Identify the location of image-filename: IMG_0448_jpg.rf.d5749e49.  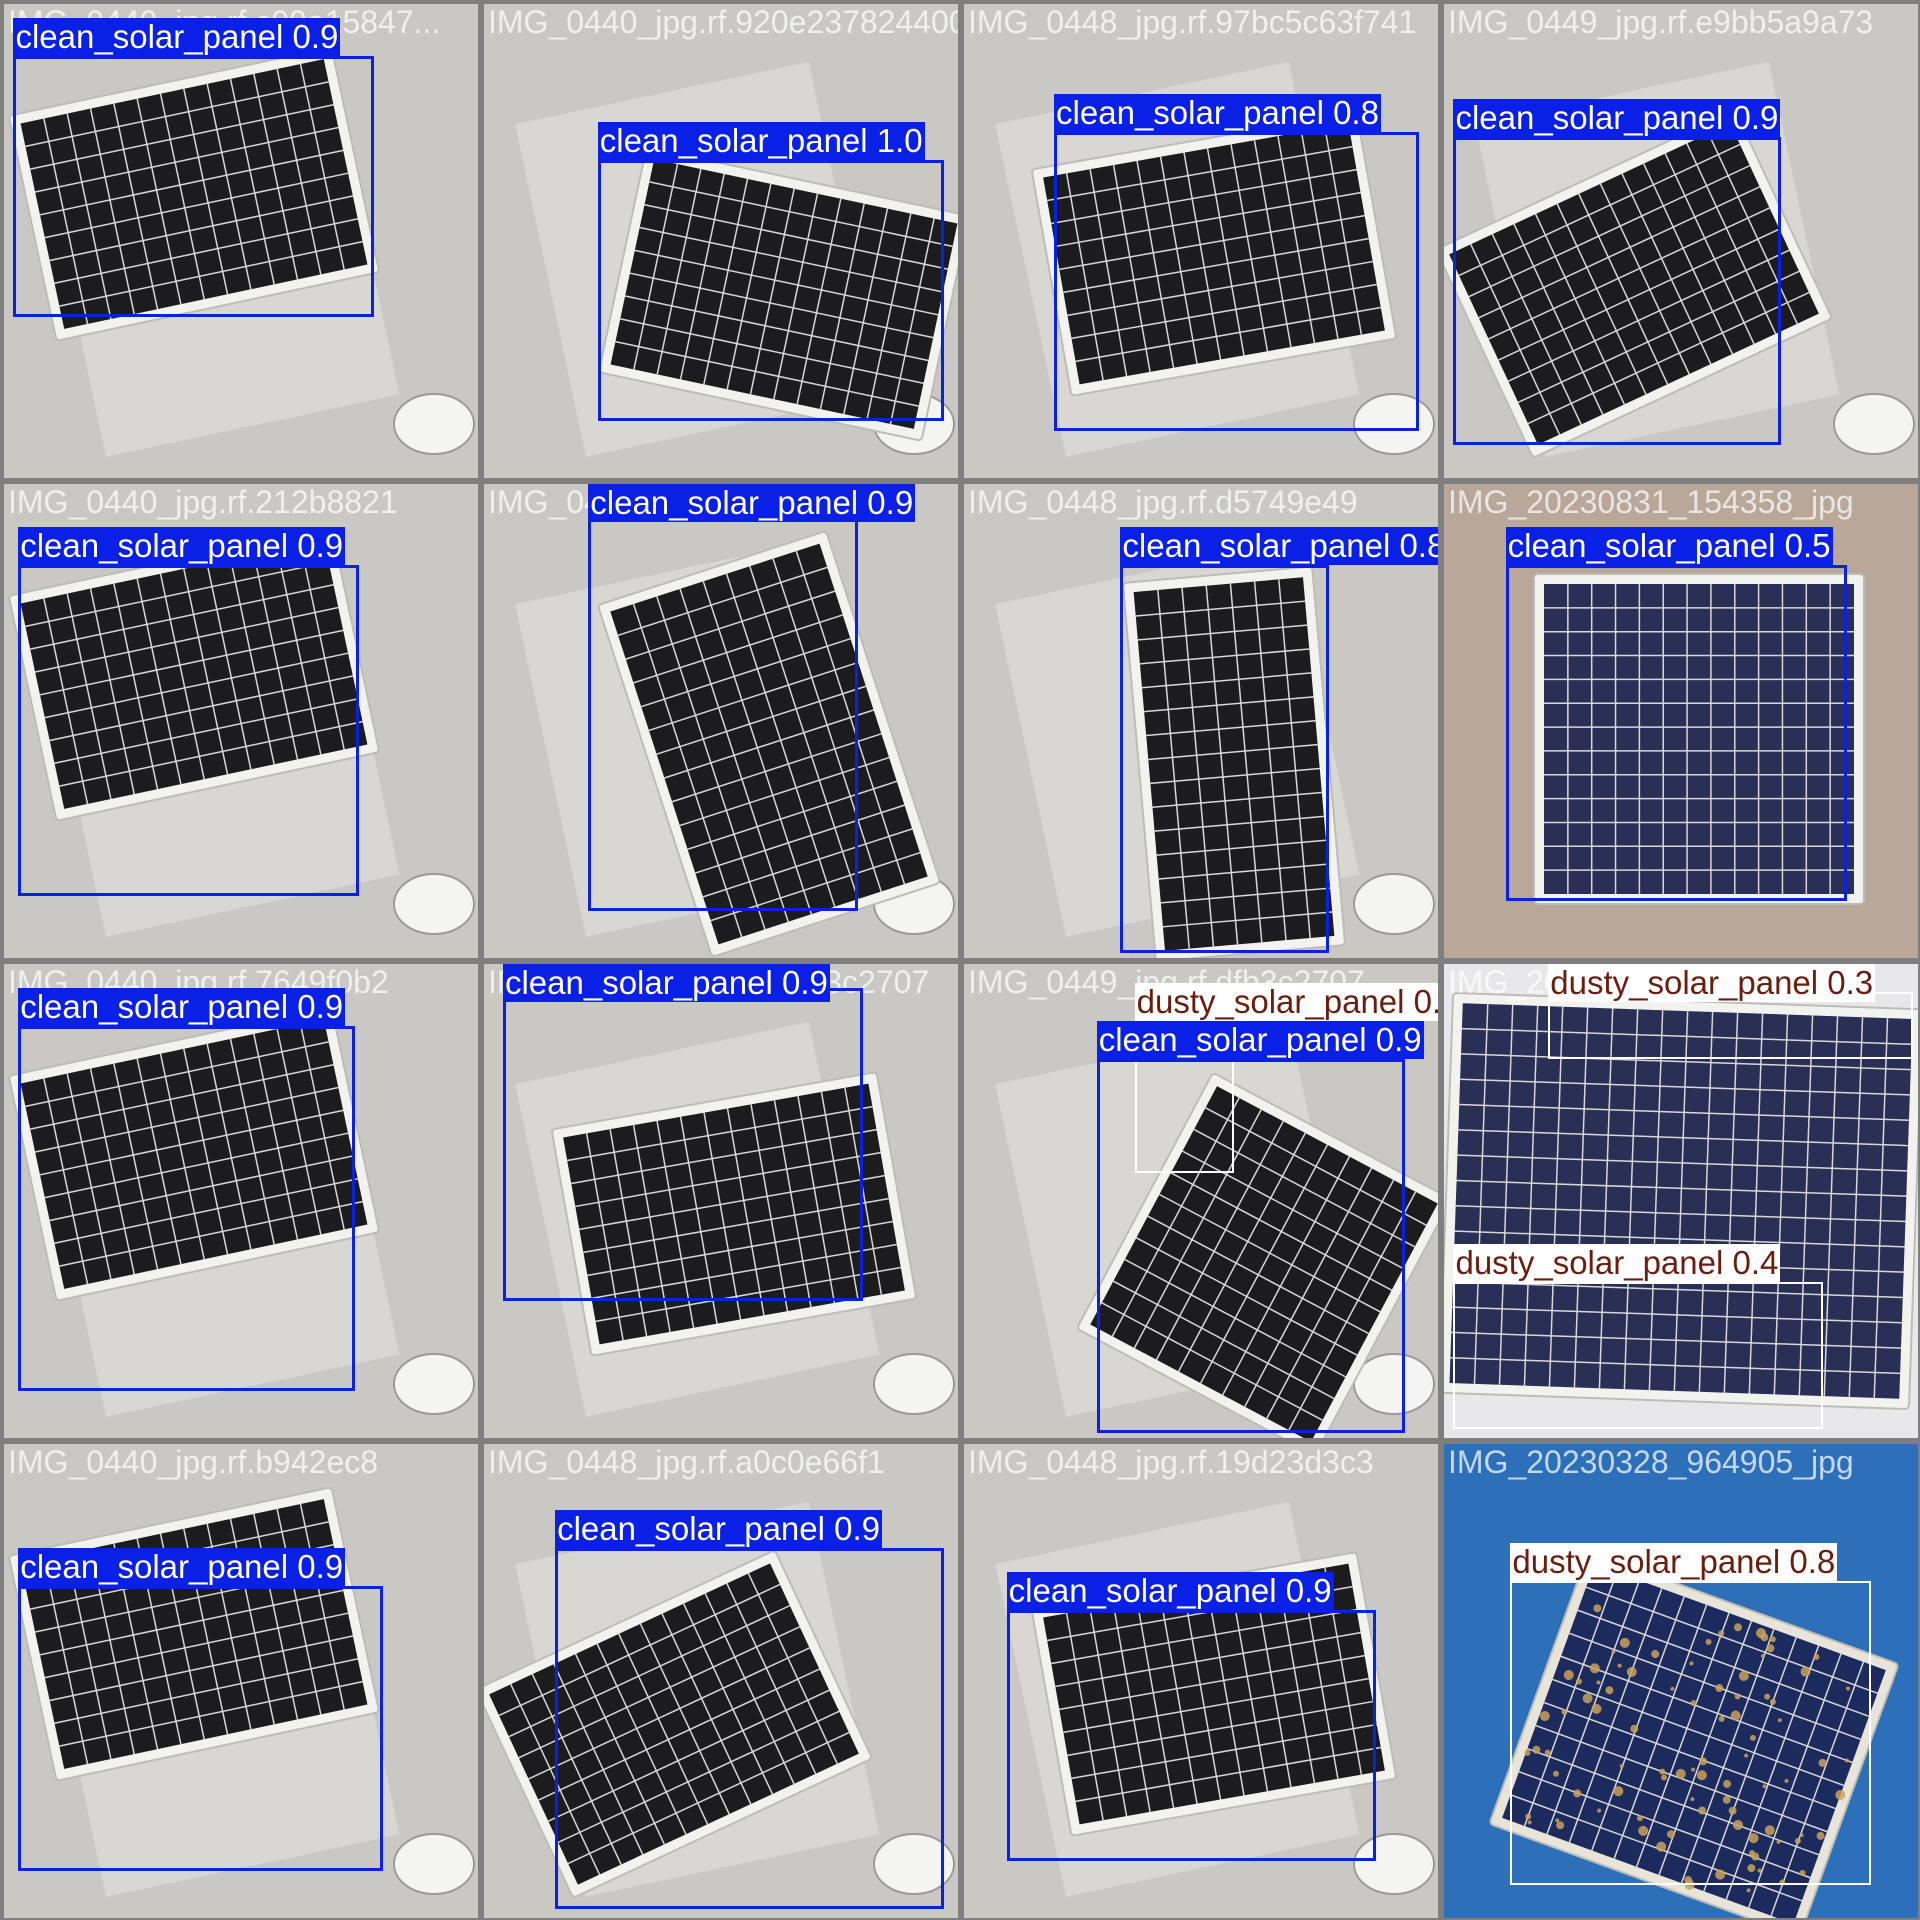
(1163, 502).